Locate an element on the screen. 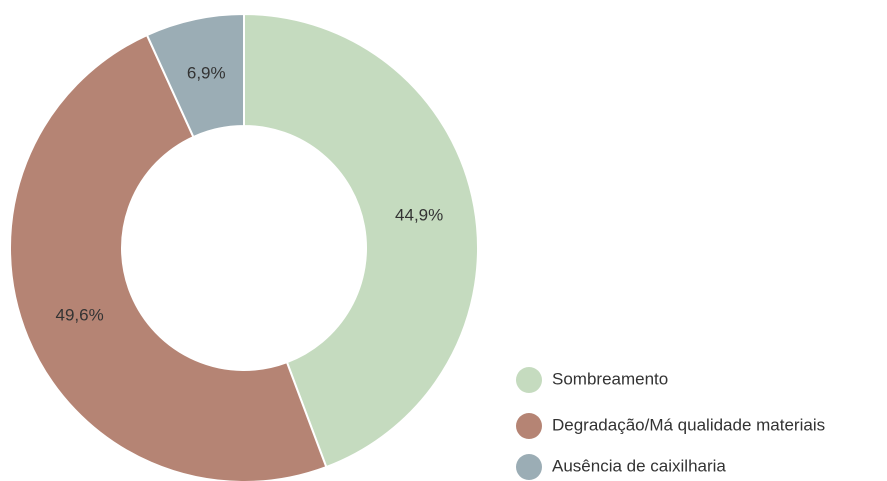 This screenshot has width=887, height=481. donut-slice is located at coordinates (195, 75).